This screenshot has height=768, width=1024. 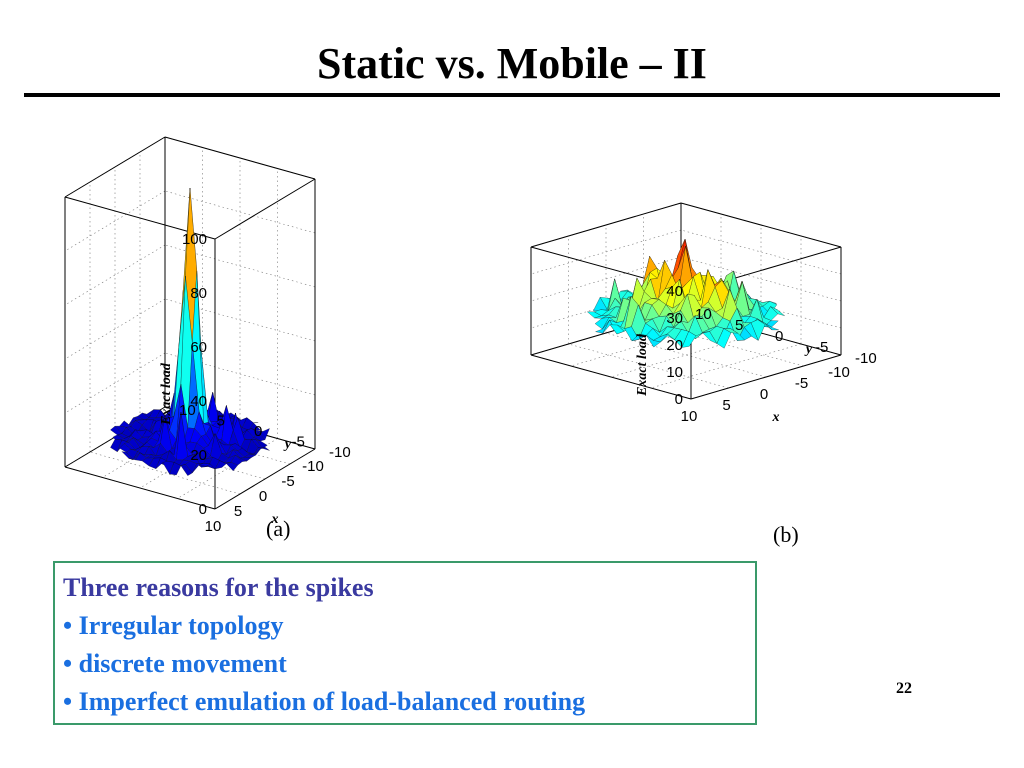 I want to click on caption-a: (a), so click(x=278, y=528).